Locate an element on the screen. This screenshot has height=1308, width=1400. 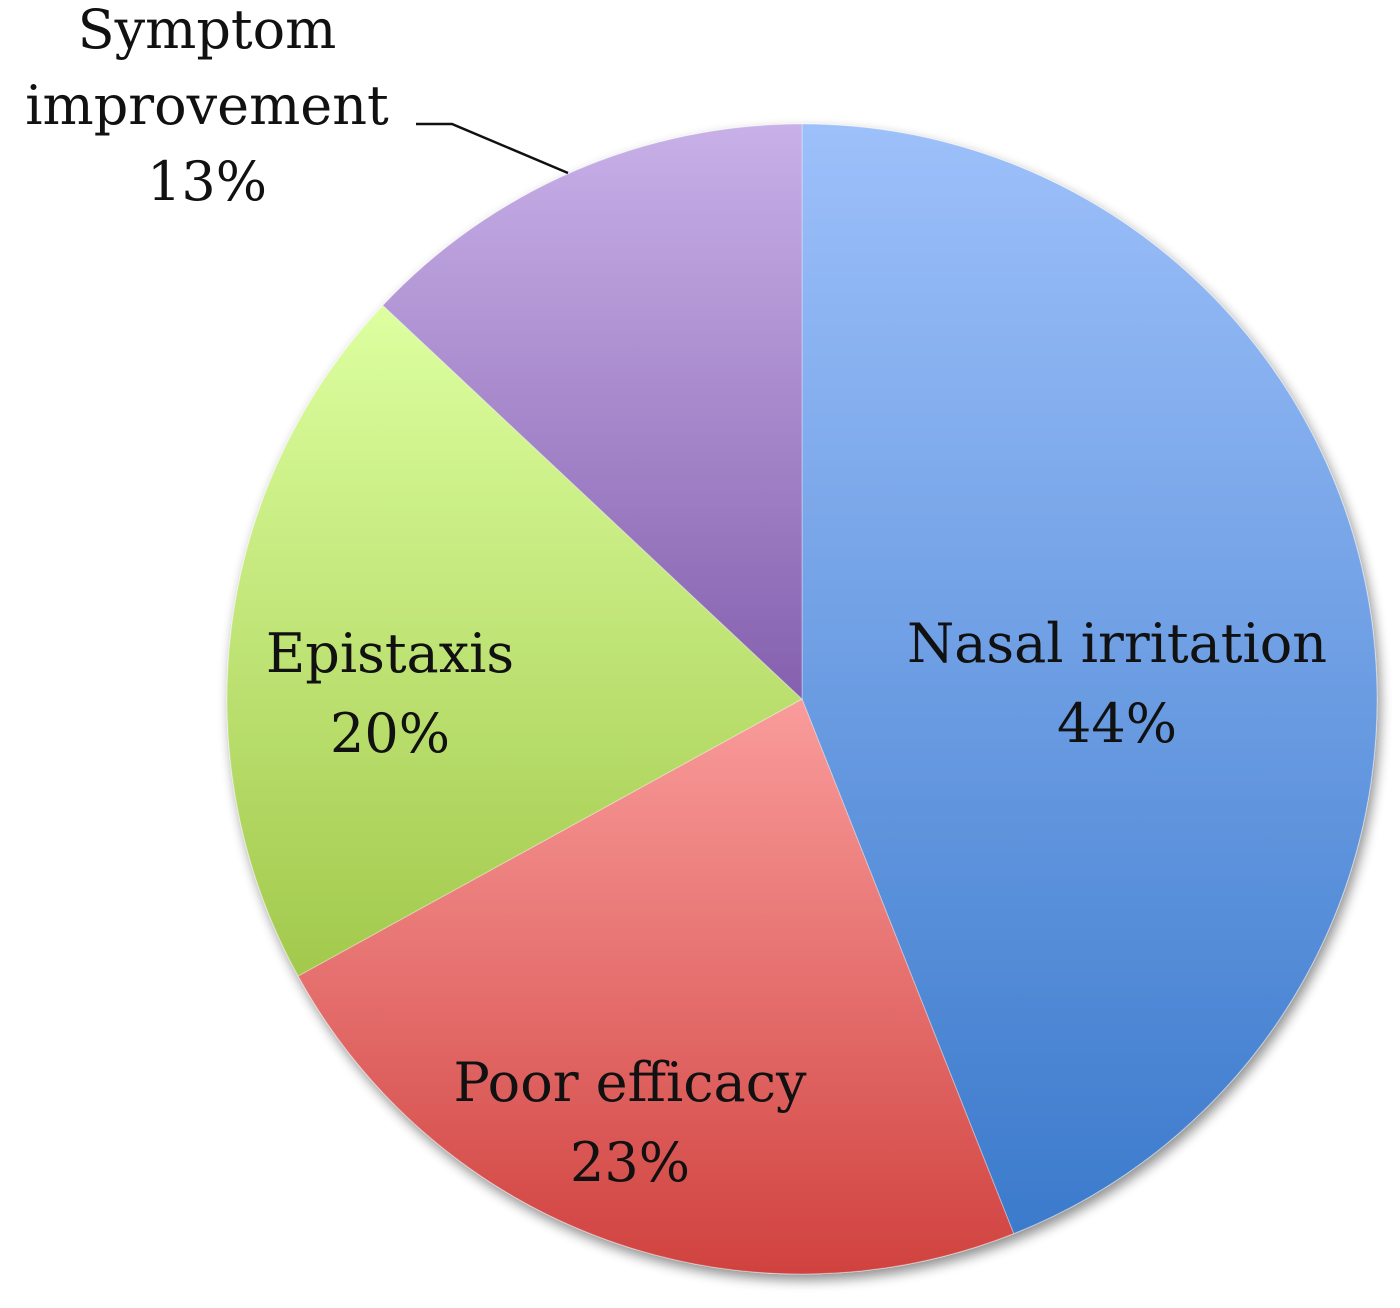
label-poor-efficacy: Poor efficacy 23% is located at coordinates (630, 1123).